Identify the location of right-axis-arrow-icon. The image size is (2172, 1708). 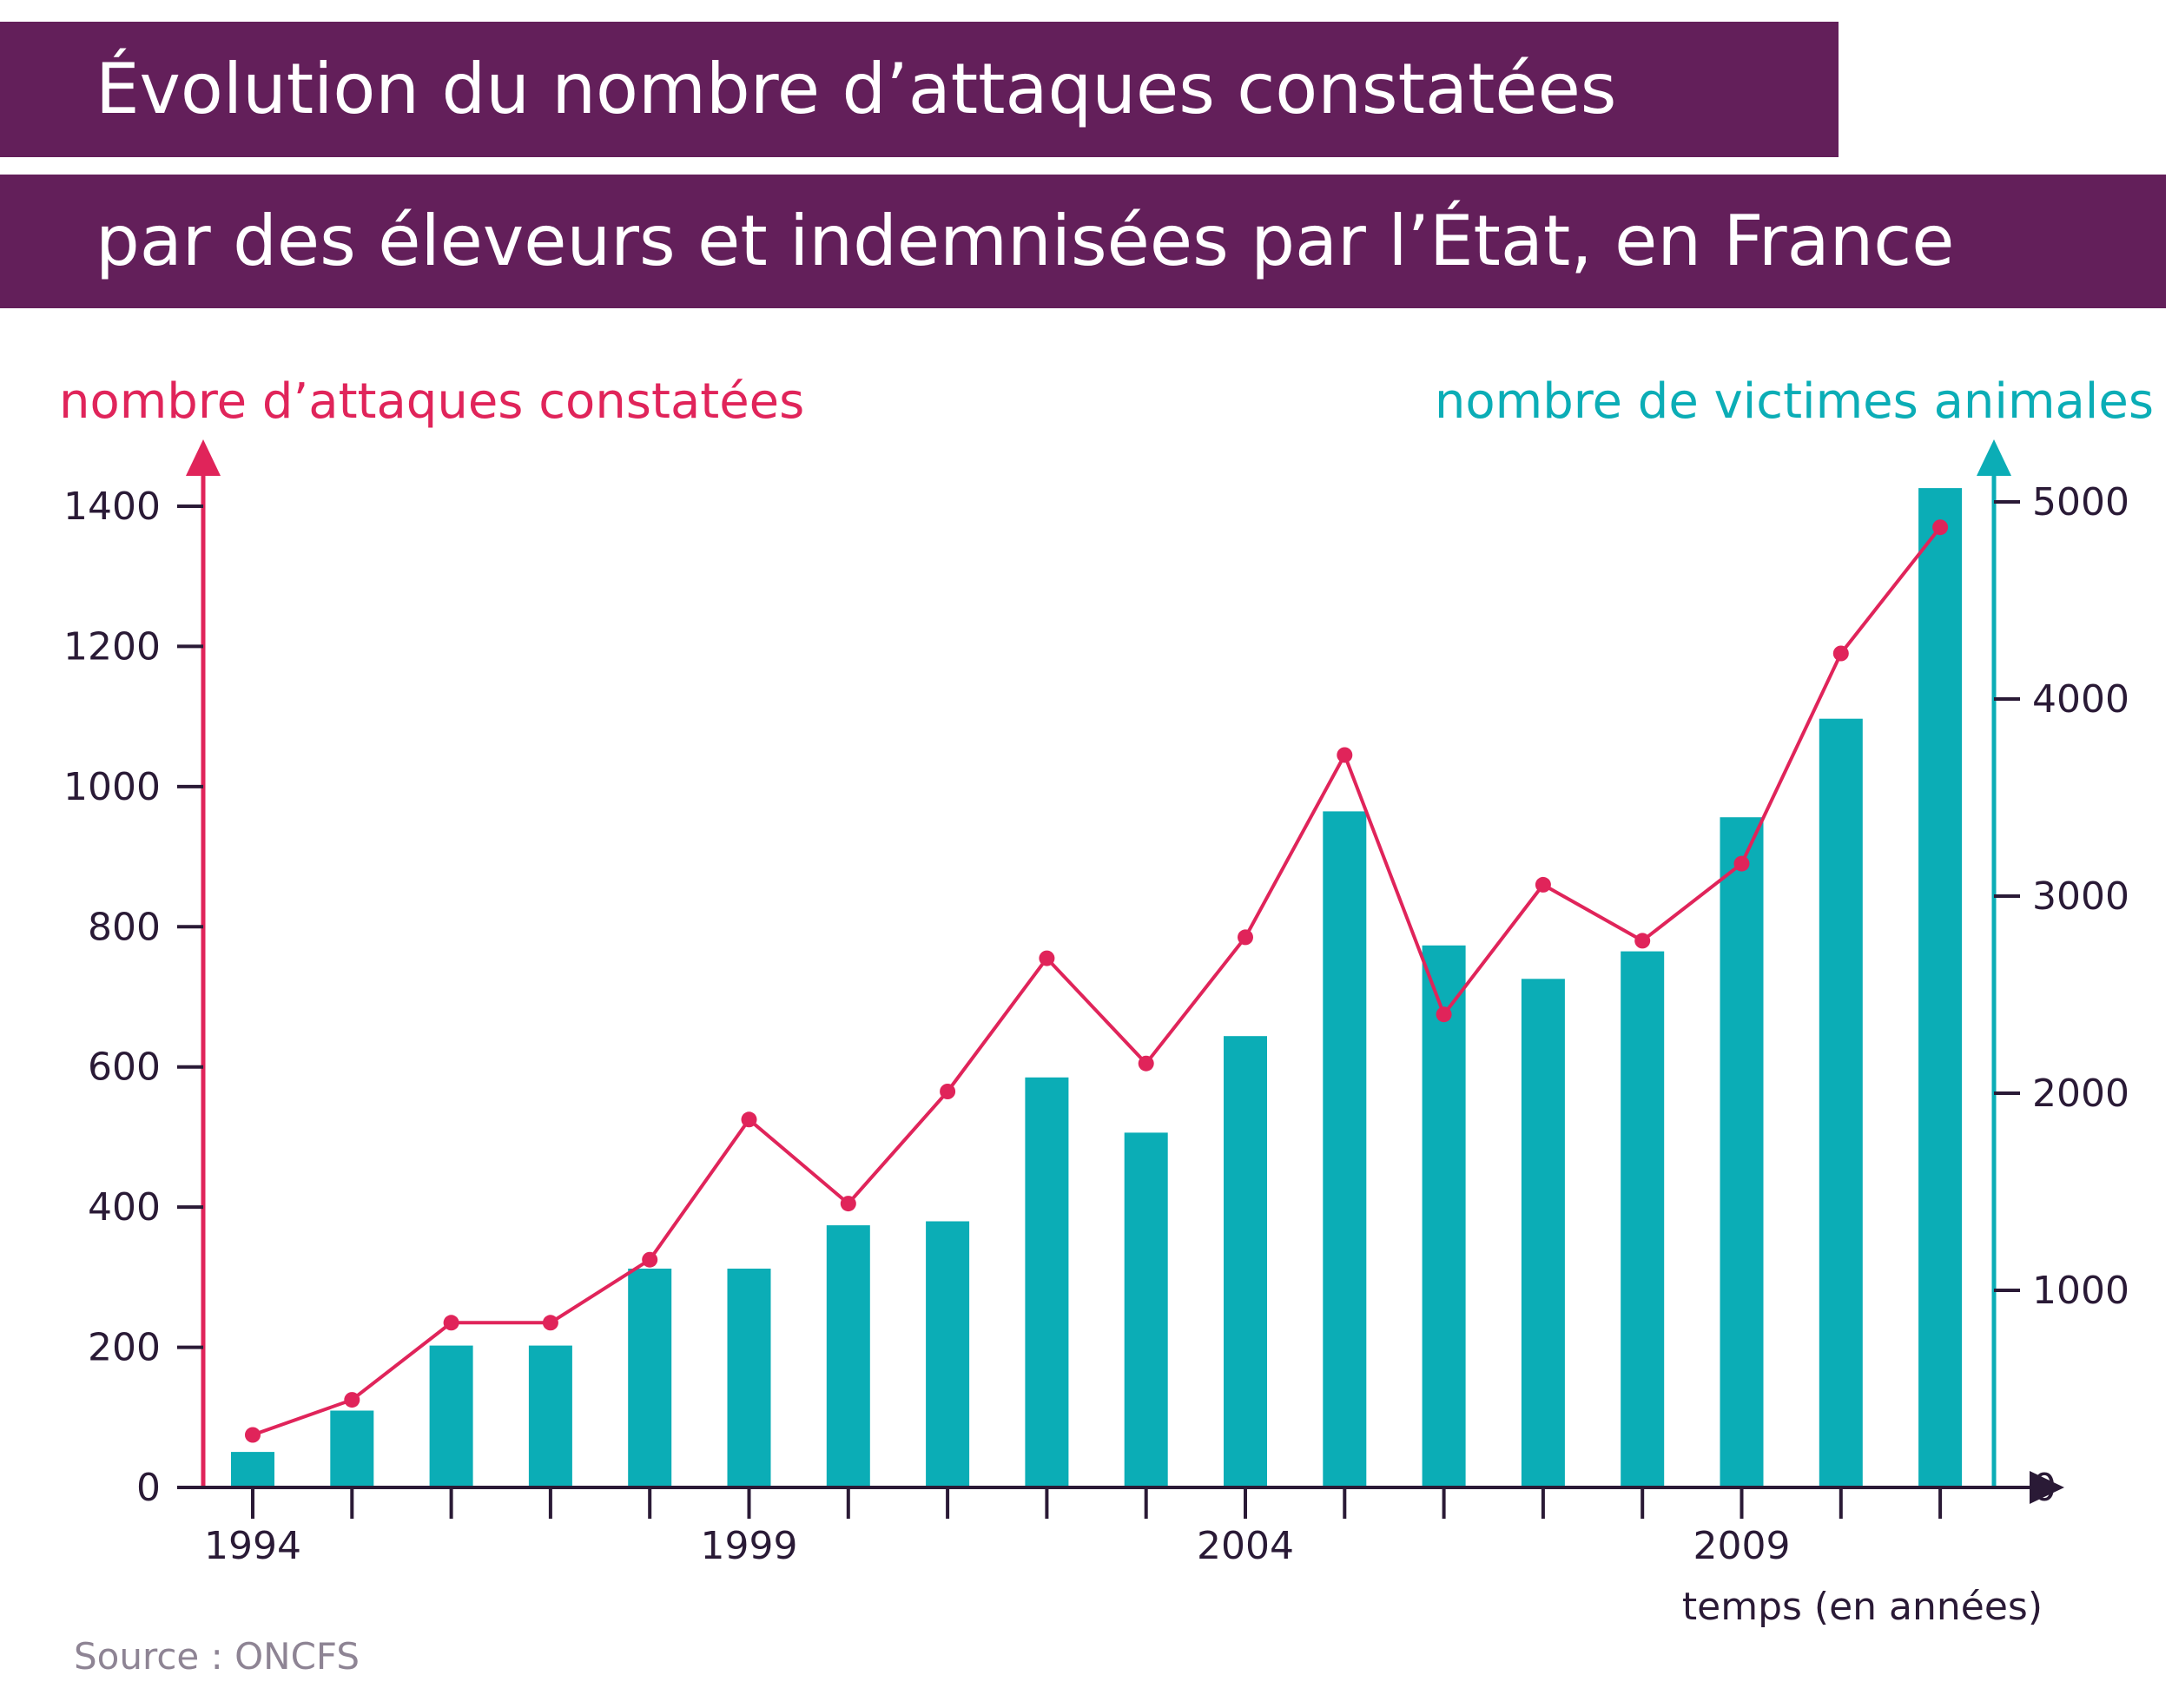
(1994, 457).